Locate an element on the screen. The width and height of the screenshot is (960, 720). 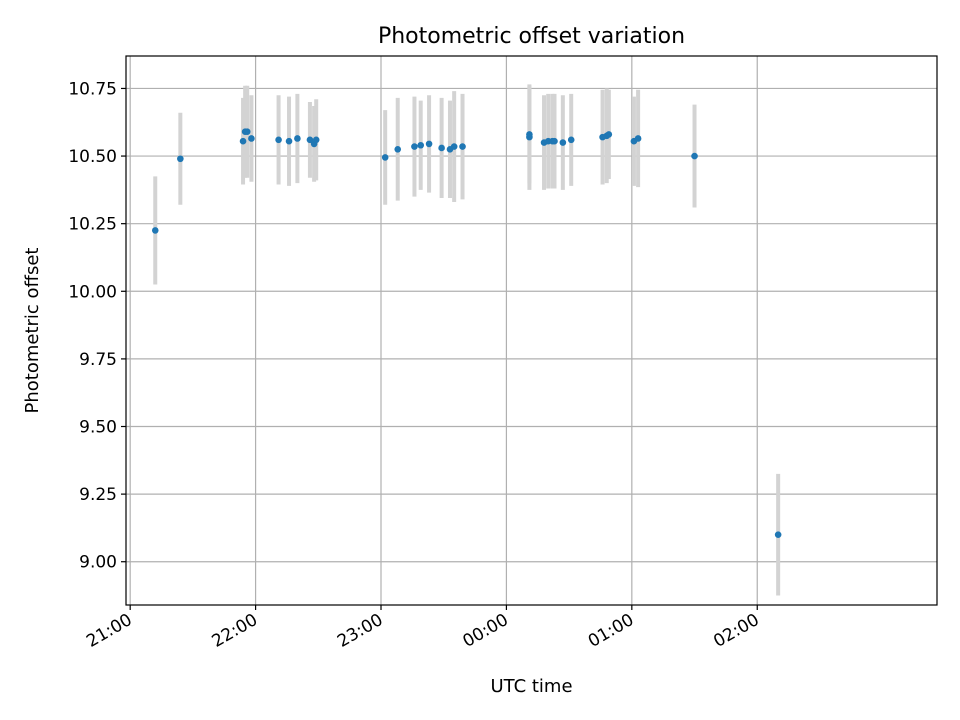
y-tick-label: 10.75 is located at coordinates (92, 89).